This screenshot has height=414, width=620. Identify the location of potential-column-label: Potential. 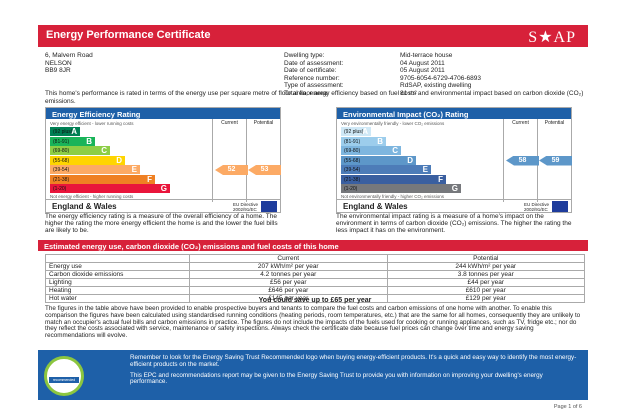
(263, 160).